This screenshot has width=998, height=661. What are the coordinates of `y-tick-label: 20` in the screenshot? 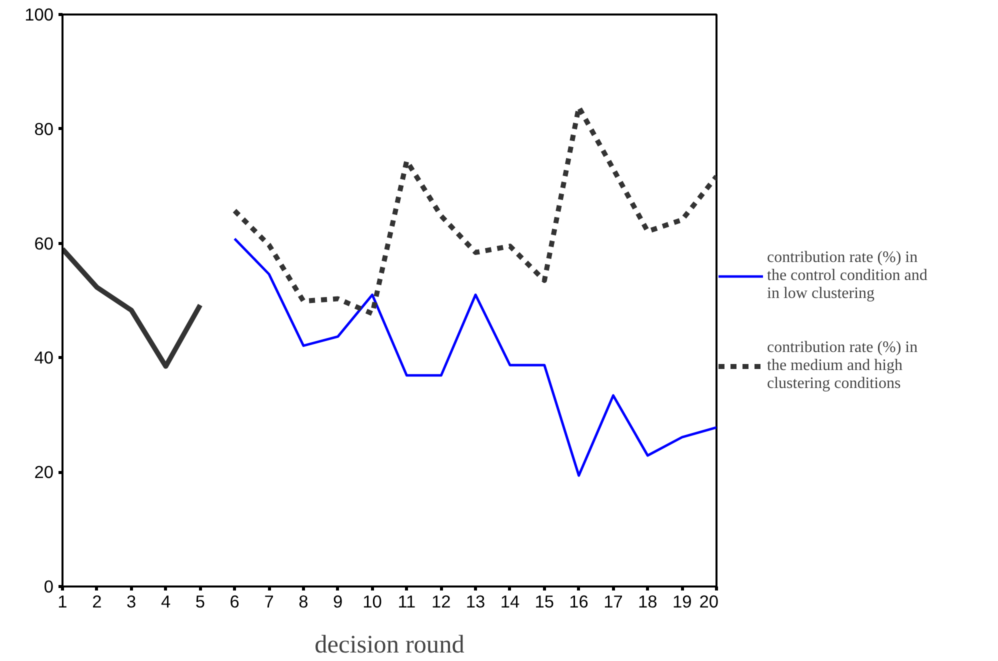 It's located at (44, 472).